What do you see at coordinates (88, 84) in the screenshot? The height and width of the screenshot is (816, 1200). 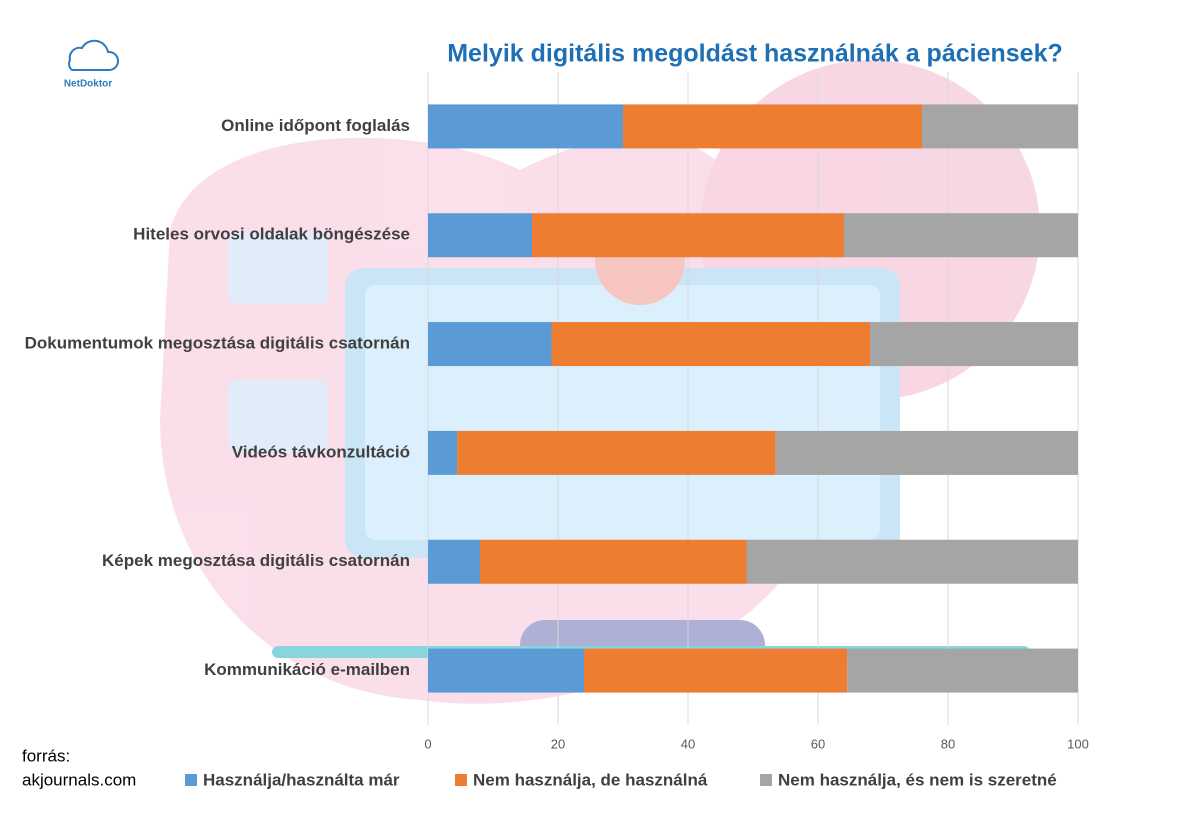 I see `logo-text: NetDoktor` at bounding box center [88, 84].